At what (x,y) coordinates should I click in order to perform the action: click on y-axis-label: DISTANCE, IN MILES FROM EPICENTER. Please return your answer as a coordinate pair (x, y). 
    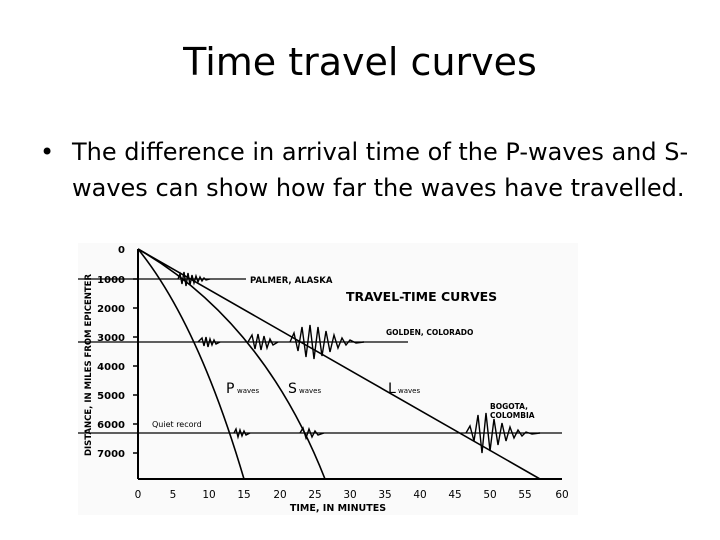
    Looking at the image, I should click on (89, 365).